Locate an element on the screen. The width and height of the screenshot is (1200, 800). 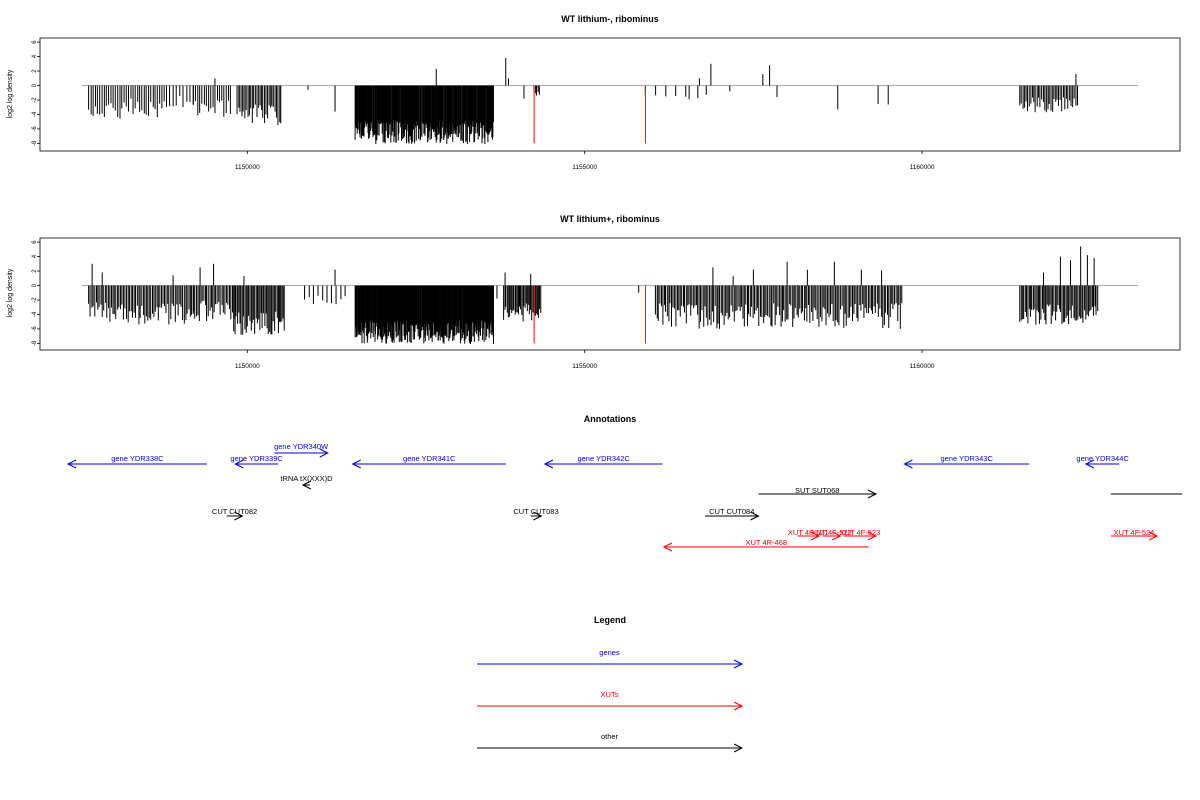
y-axis-label-lithium-plus: log2 log density is located at coordinates (10, 292).